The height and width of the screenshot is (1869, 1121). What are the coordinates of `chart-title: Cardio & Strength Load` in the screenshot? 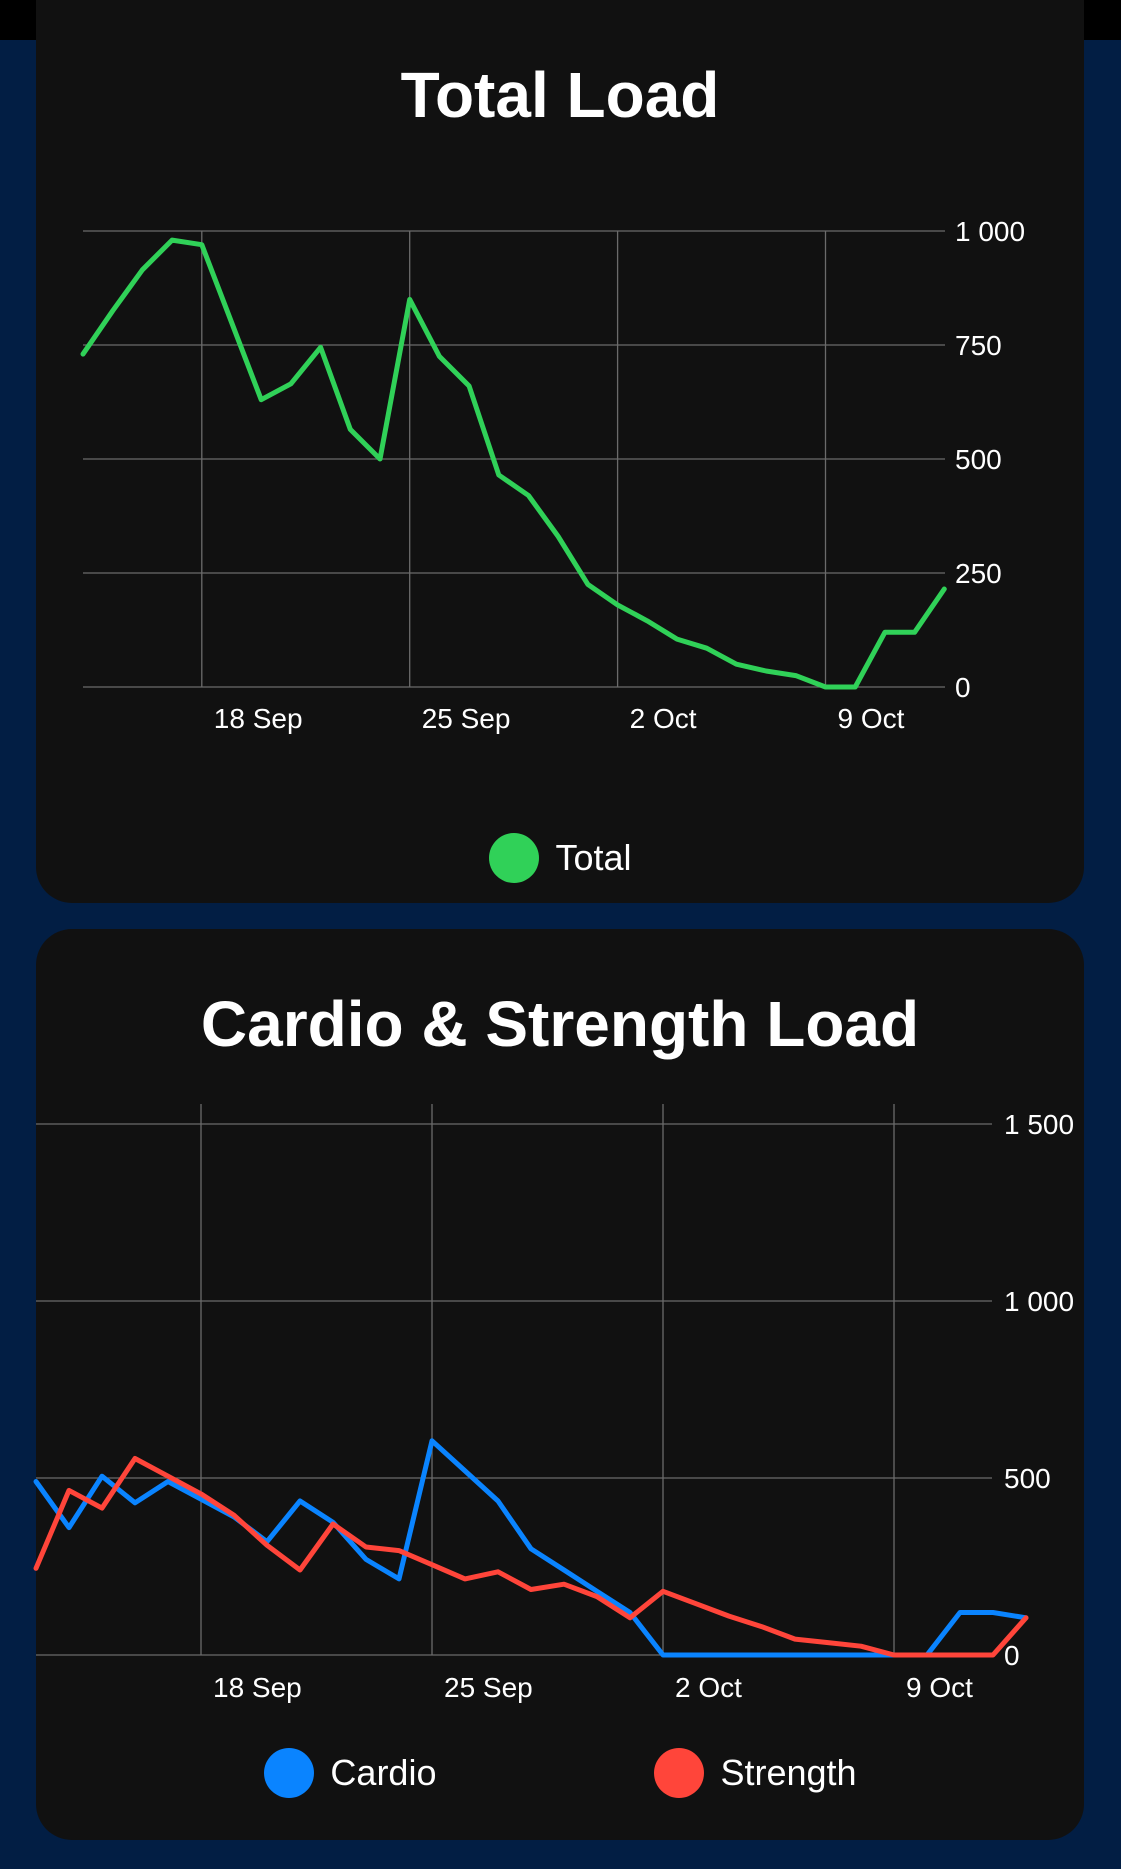 It's located at (560, 1024).